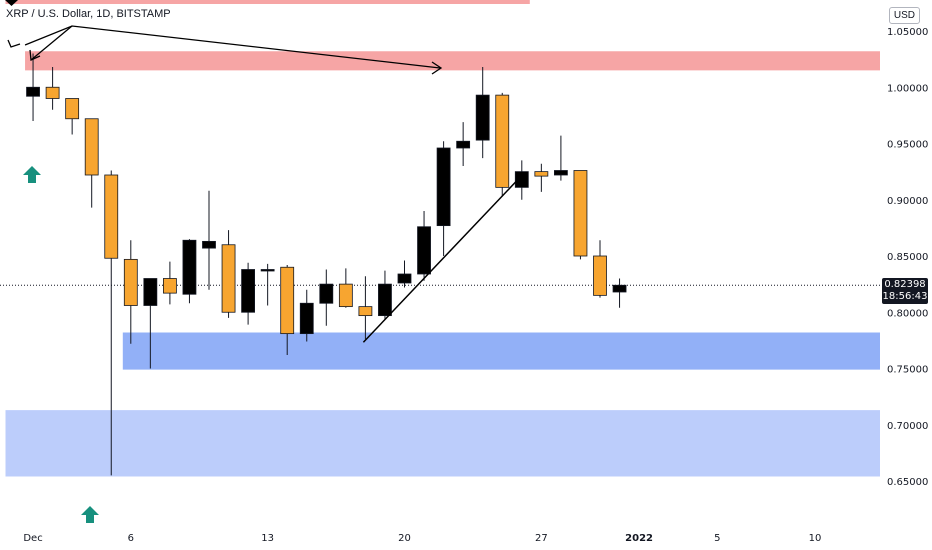 The image size is (932, 550). What do you see at coordinates (905, 297) in the screenshot?
I see `bar-countdown: 18:56:43` at bounding box center [905, 297].